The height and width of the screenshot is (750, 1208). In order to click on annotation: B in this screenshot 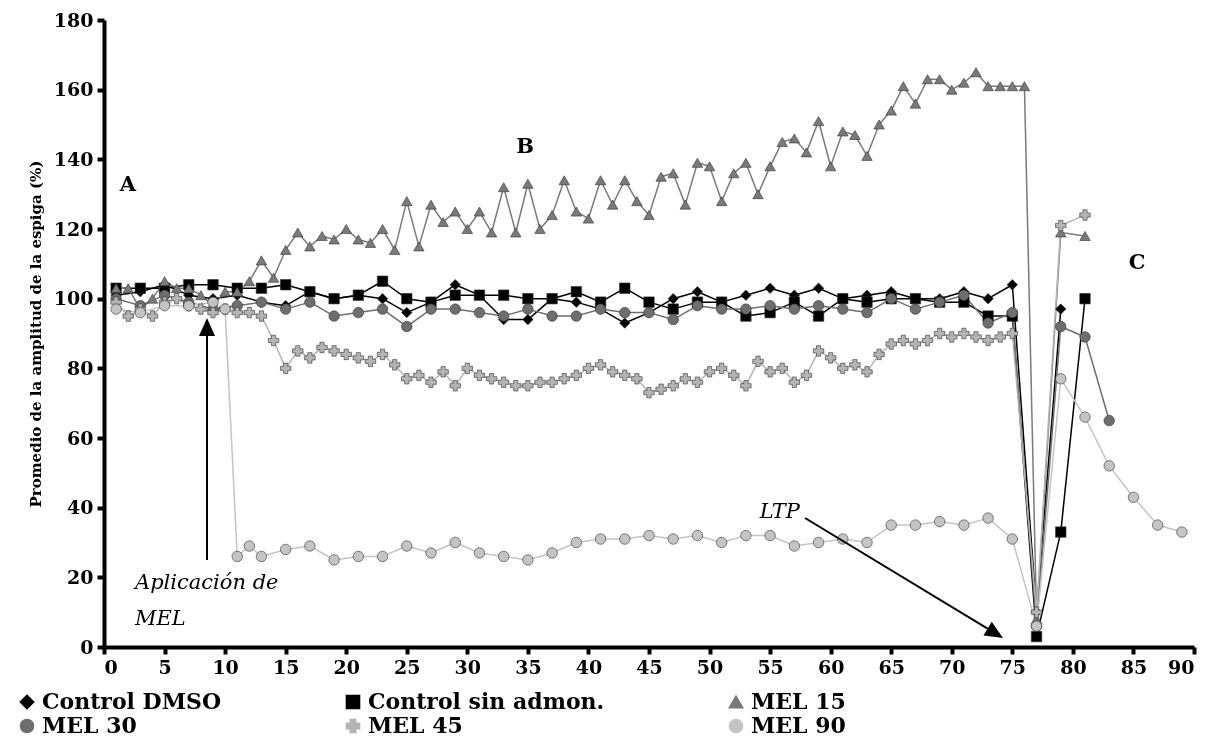, I will do `click(525, 145)`.